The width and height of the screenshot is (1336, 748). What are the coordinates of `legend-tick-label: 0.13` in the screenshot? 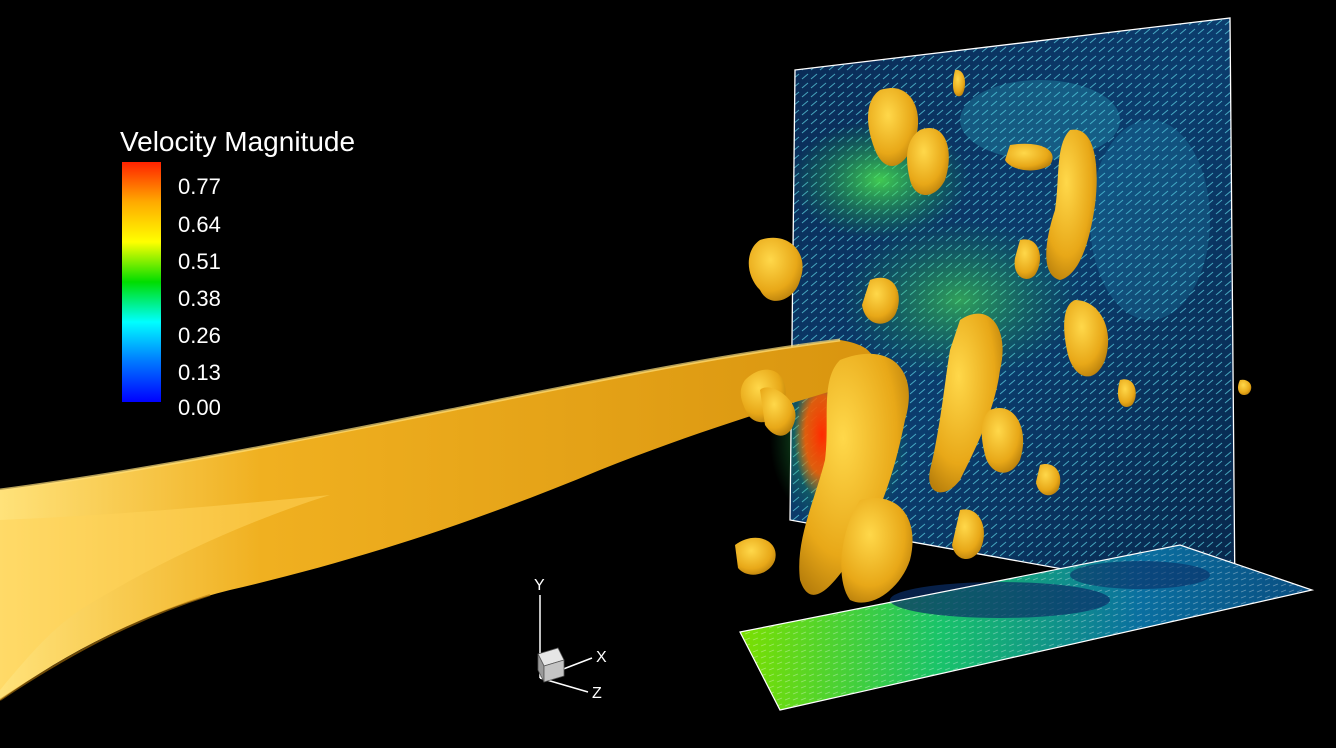 It's located at (199, 372).